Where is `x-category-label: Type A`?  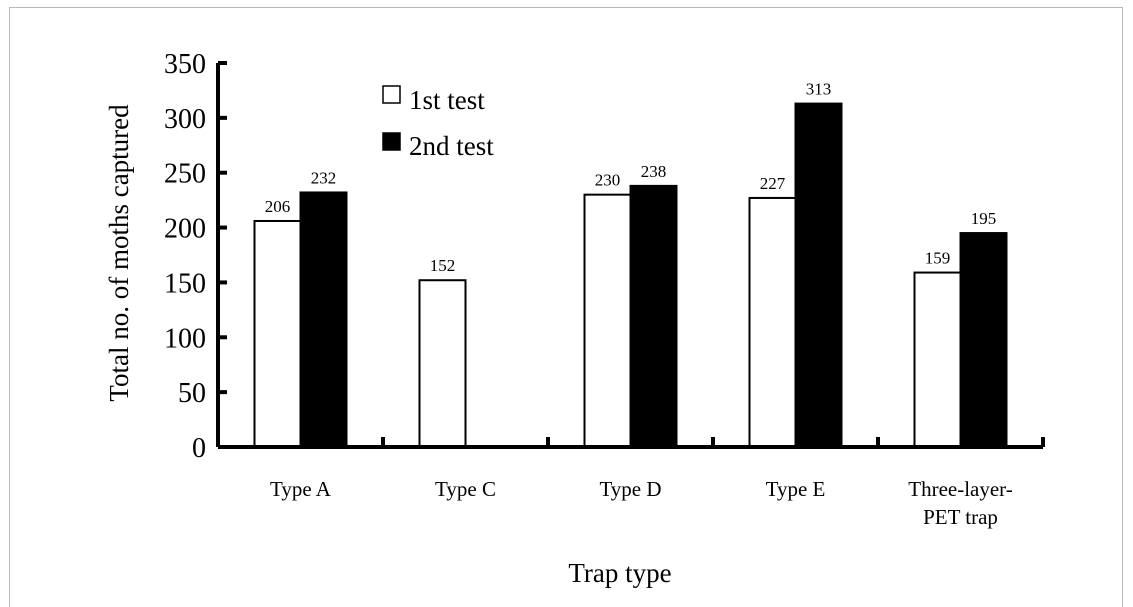 x-category-label: Type A is located at coordinates (301, 489).